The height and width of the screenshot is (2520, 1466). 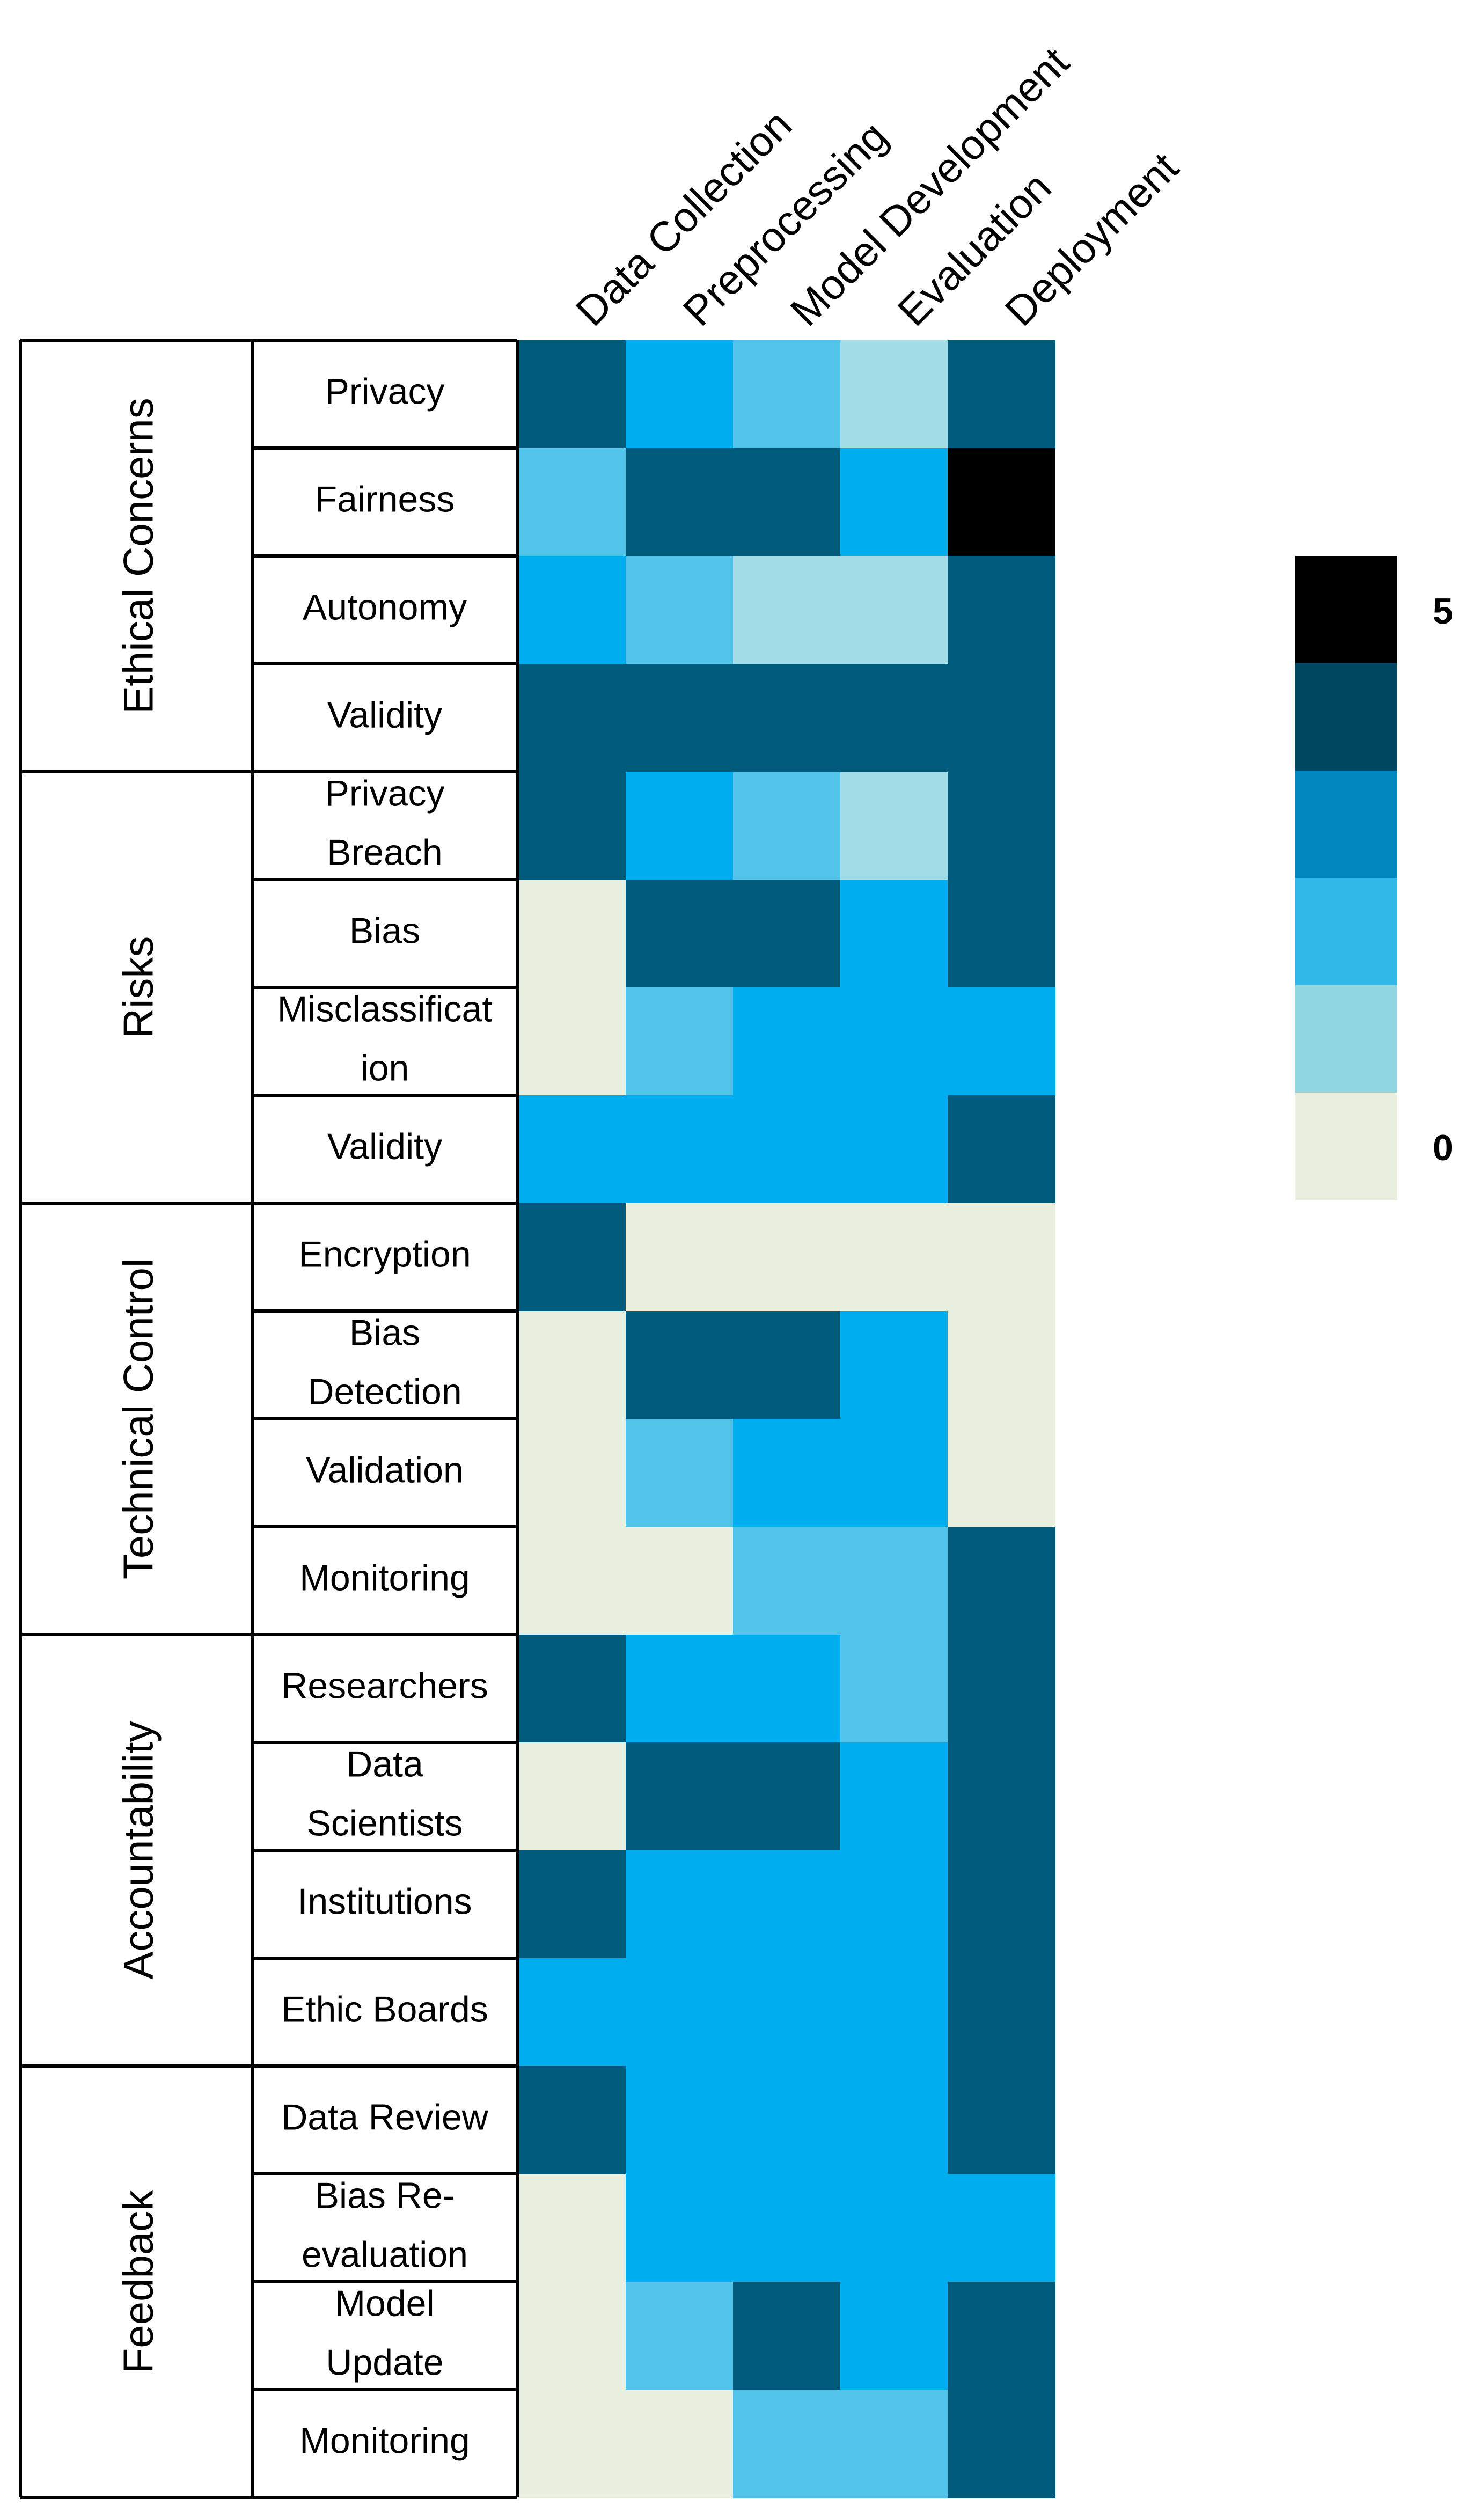 What do you see at coordinates (138, 1418) in the screenshot?
I see `group-label: Technical Control` at bounding box center [138, 1418].